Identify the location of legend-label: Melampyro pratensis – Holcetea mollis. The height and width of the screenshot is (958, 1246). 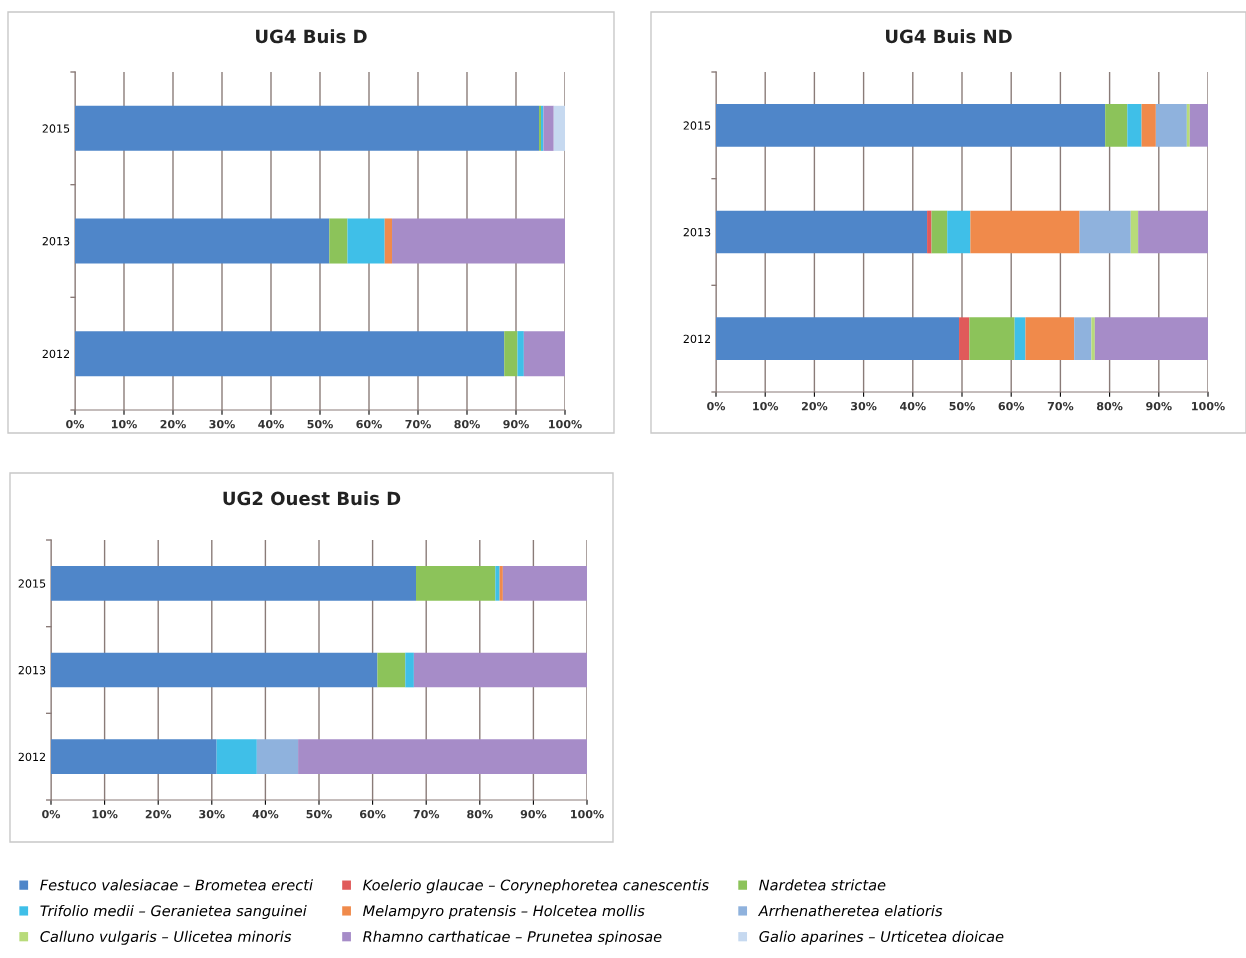
(504, 912).